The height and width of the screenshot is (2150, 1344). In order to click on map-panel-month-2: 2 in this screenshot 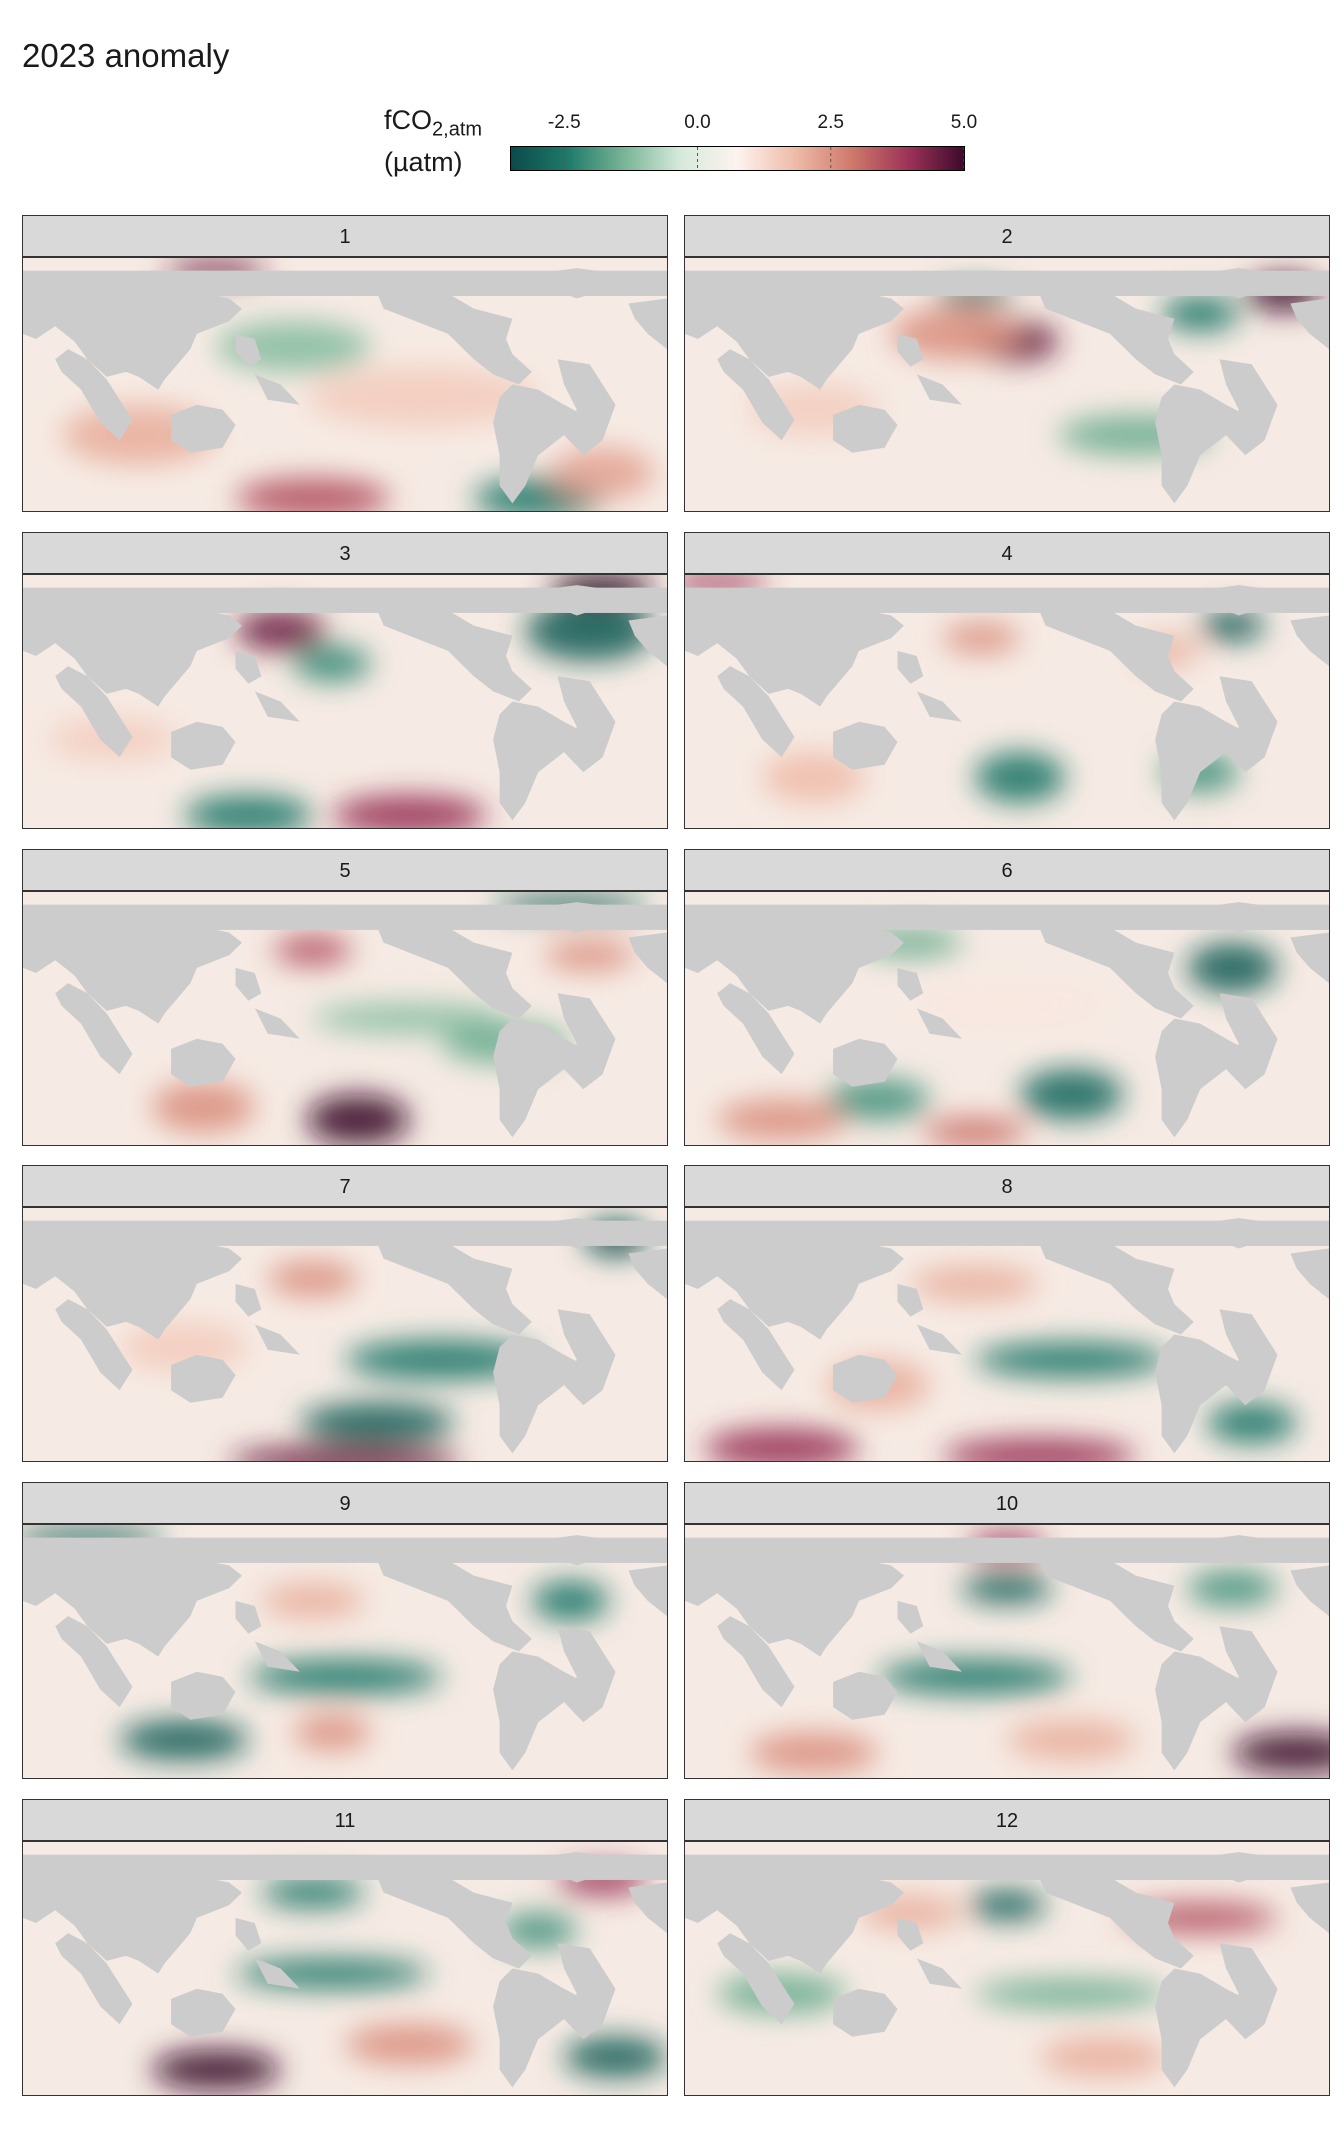, I will do `click(1007, 363)`.